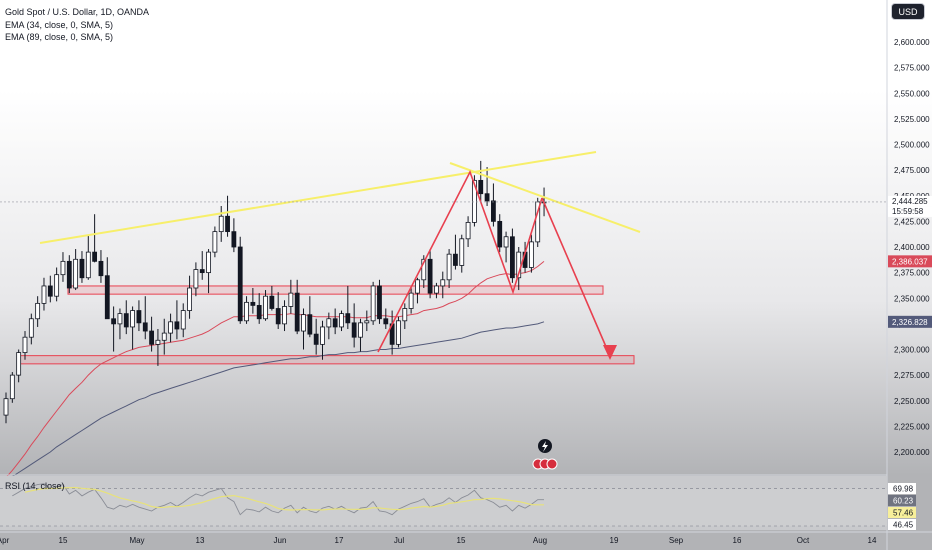 Image resolution: width=932 pixels, height=550 pixels. Describe the element at coordinates (912, 273) in the screenshot. I see `y-tick-label: 2,375.000` at that location.